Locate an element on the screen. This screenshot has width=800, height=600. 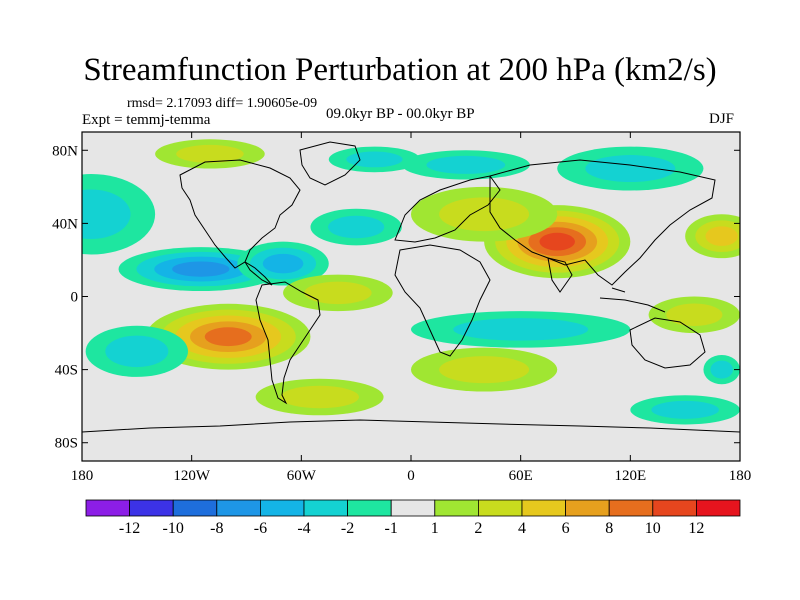
coastline-antarctica is located at coordinates (411, 426).